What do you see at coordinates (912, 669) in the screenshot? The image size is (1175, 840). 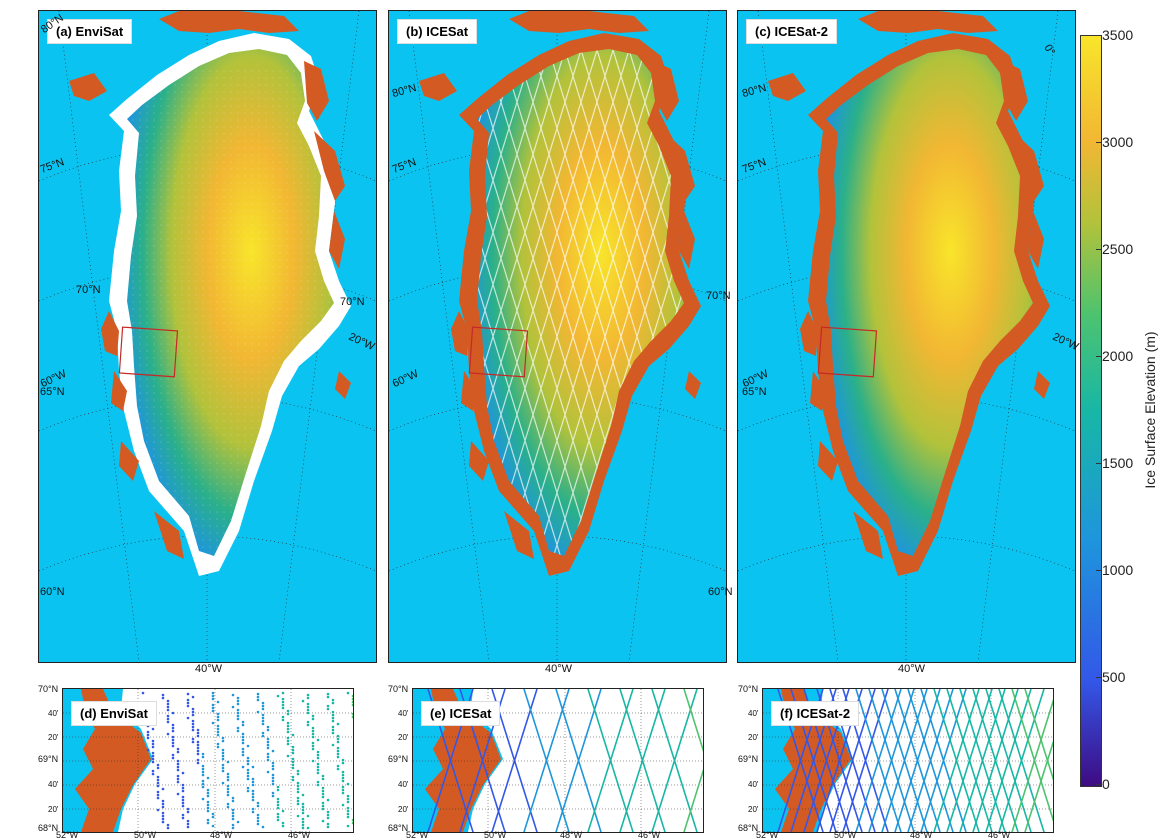 I see `lon-label-40w-c: 40°W` at bounding box center [912, 669].